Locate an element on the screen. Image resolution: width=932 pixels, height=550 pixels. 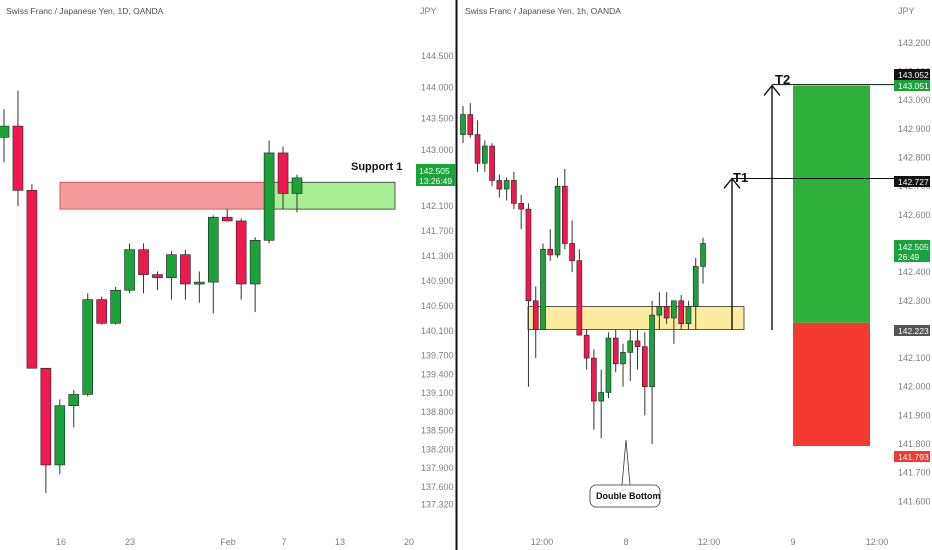
support-label: Support 1 is located at coordinates (376, 167).